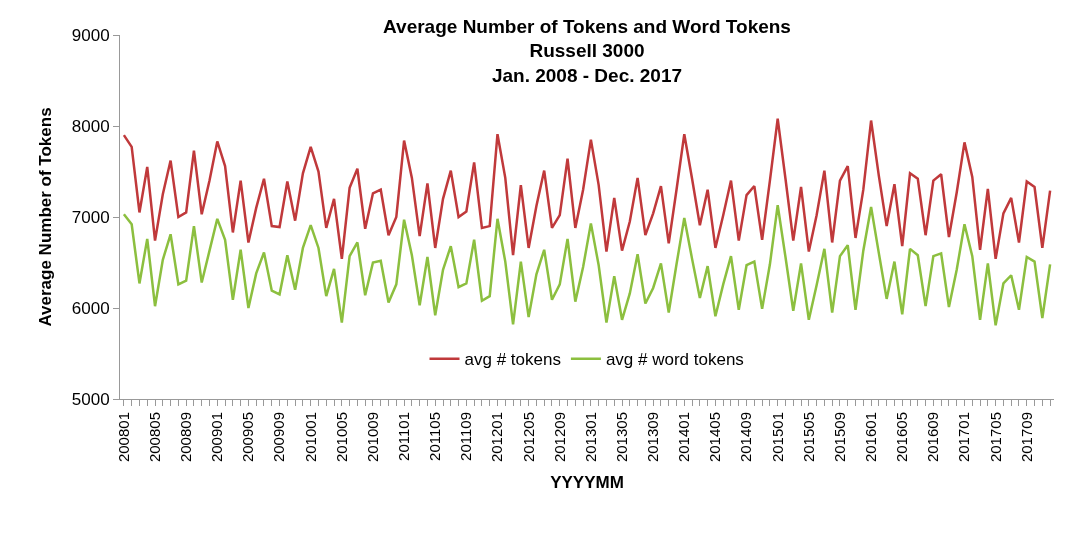 The height and width of the screenshot is (544, 1084). I want to click on y-axis-title: Average Number of Tokens, so click(46, 217).